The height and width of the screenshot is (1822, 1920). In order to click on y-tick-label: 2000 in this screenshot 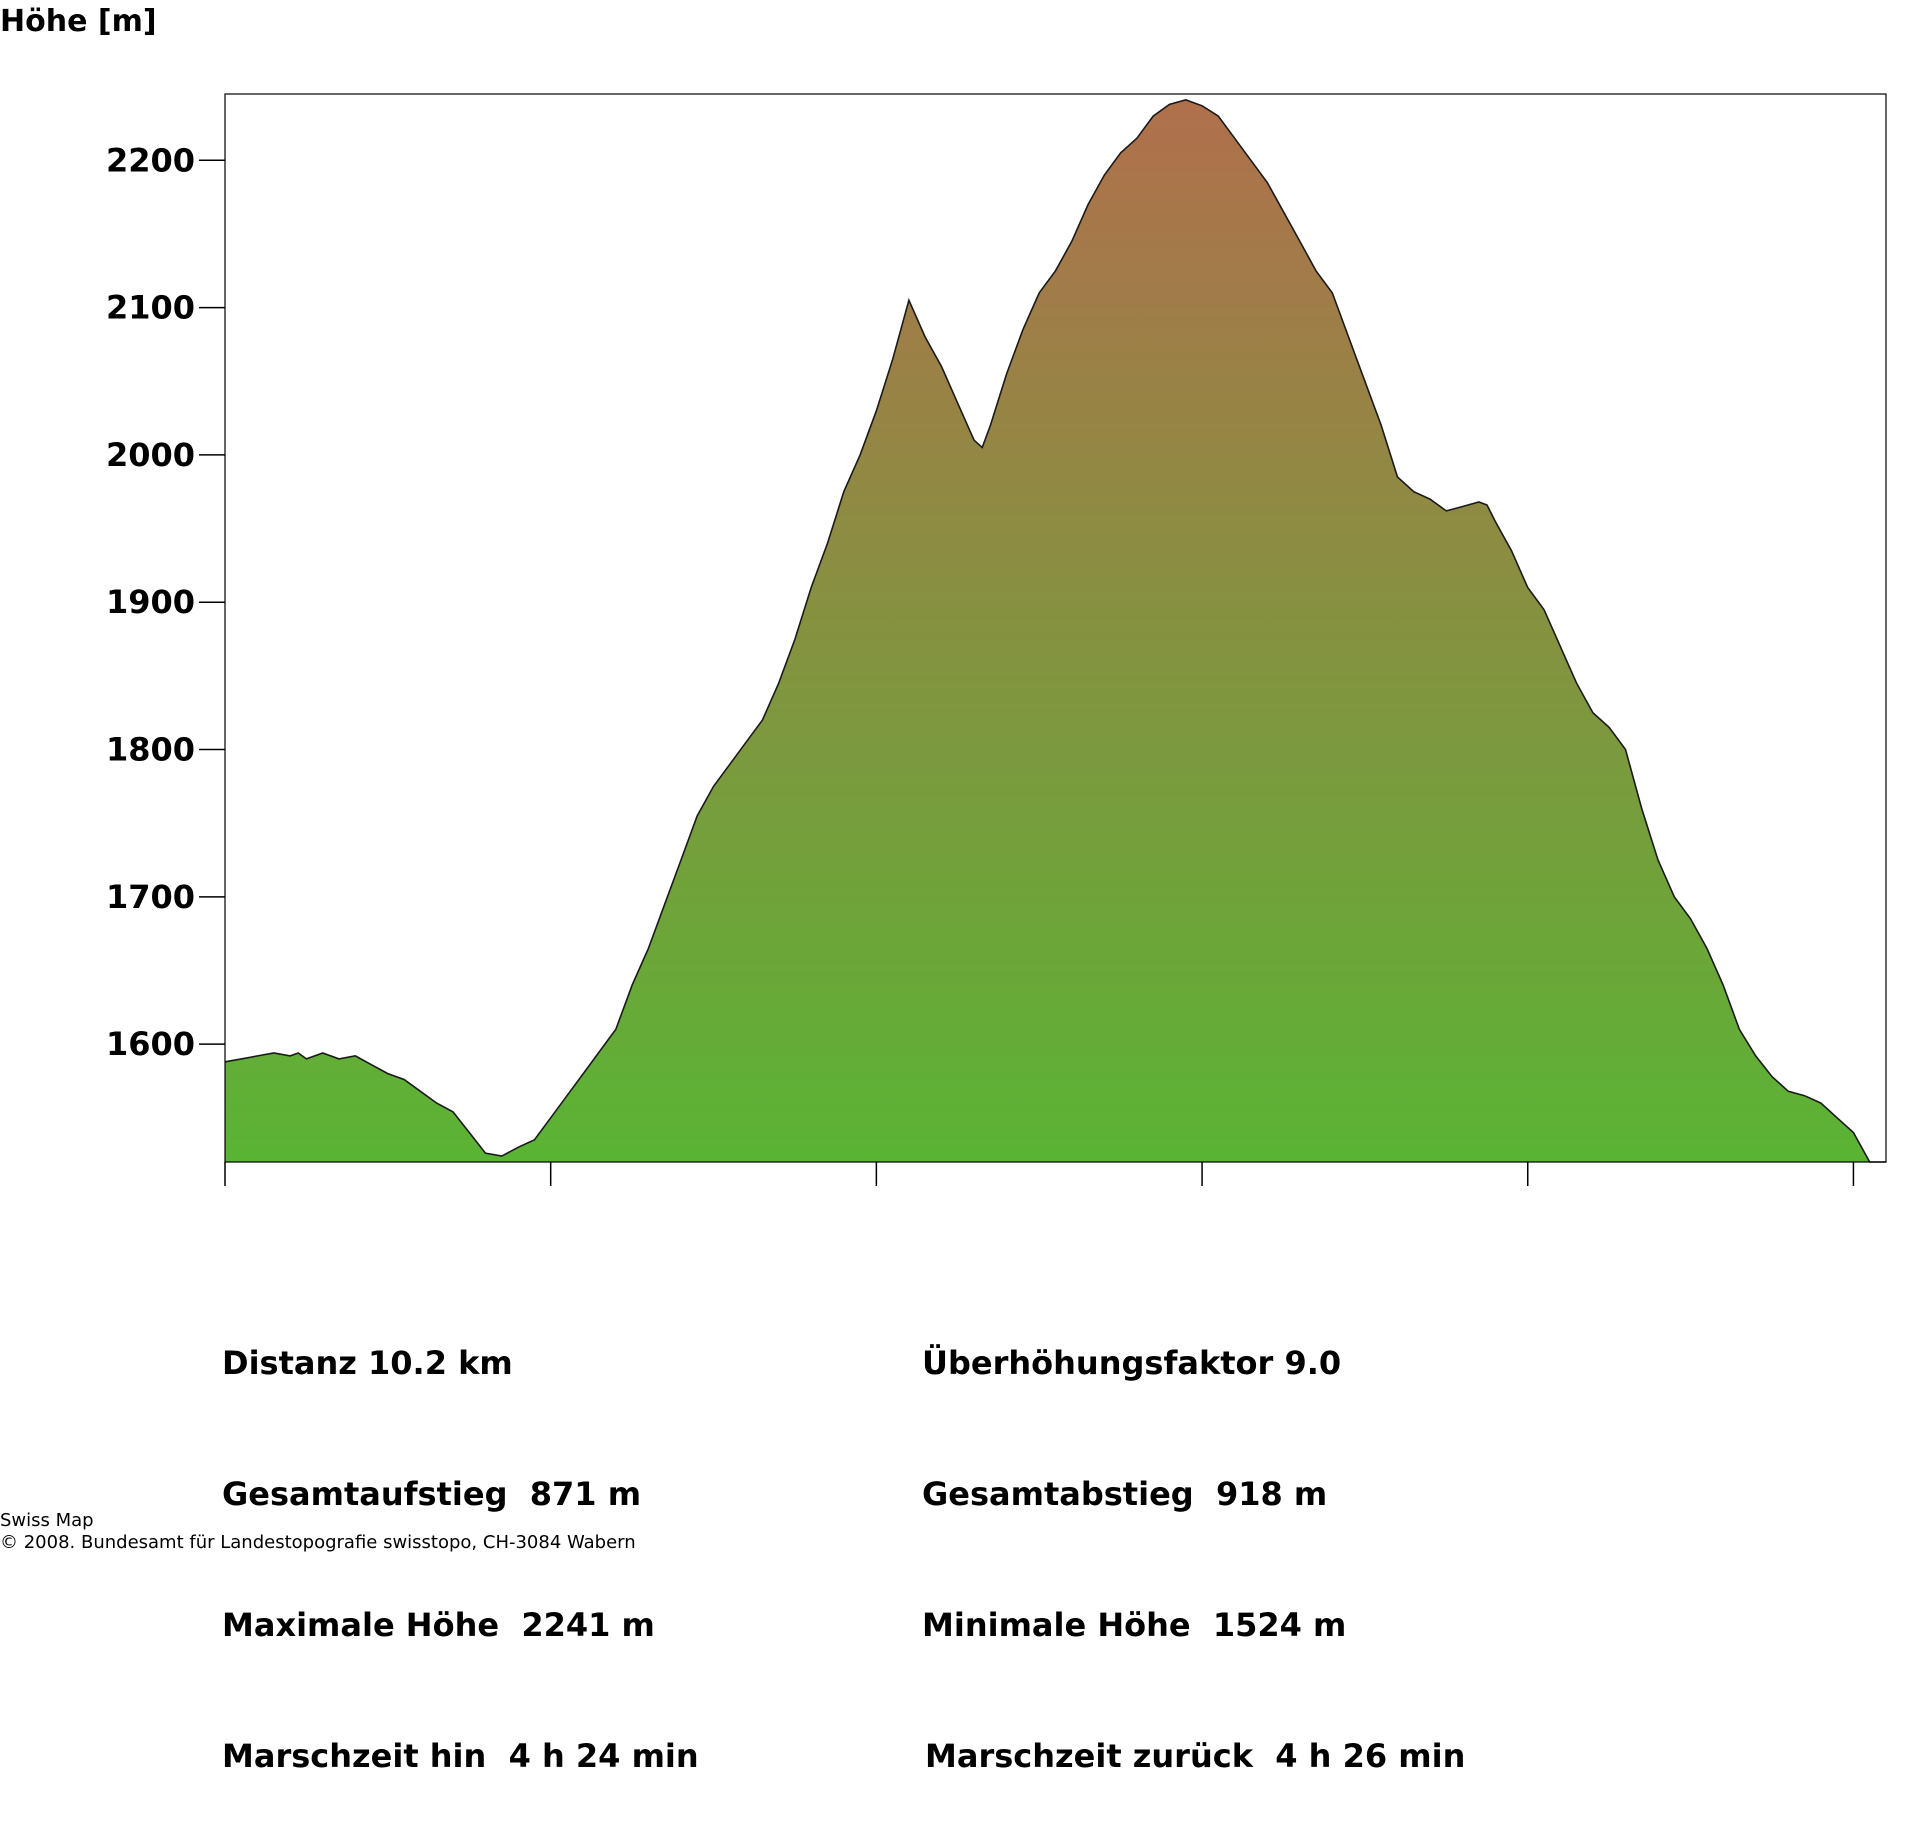, I will do `click(150, 455)`.